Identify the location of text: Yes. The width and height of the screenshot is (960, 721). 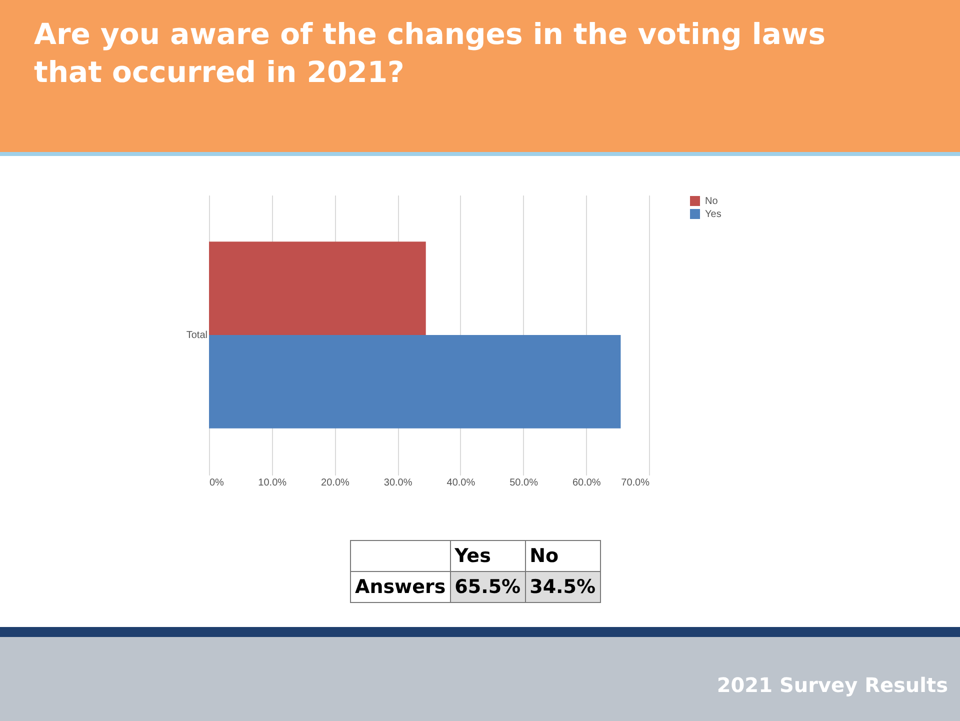
(472, 556).